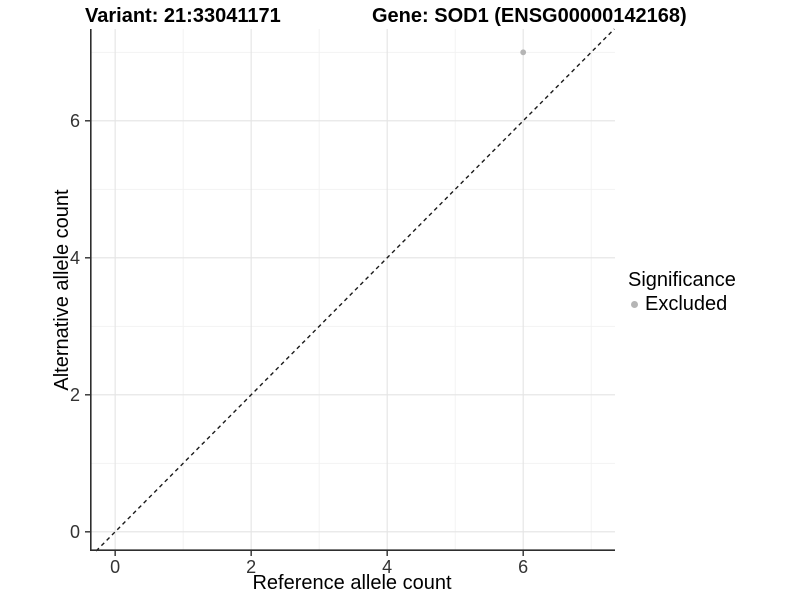 This screenshot has height=600, width=800. Describe the element at coordinates (682, 280) in the screenshot. I see `legend-title: Significance` at that location.